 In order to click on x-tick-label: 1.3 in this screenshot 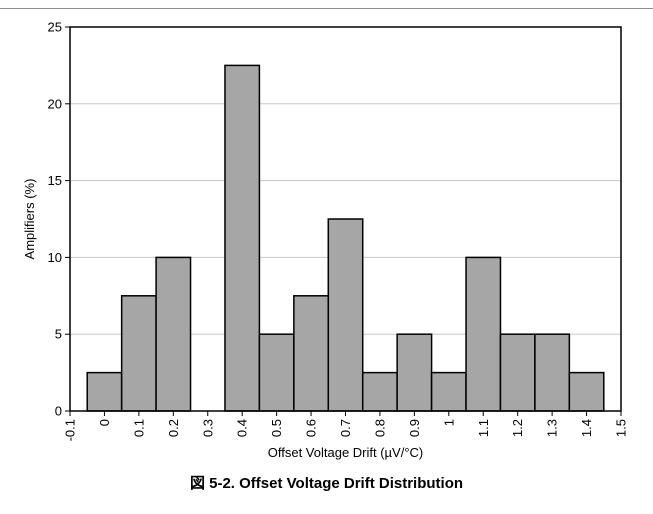, I will do `click(552, 428)`.